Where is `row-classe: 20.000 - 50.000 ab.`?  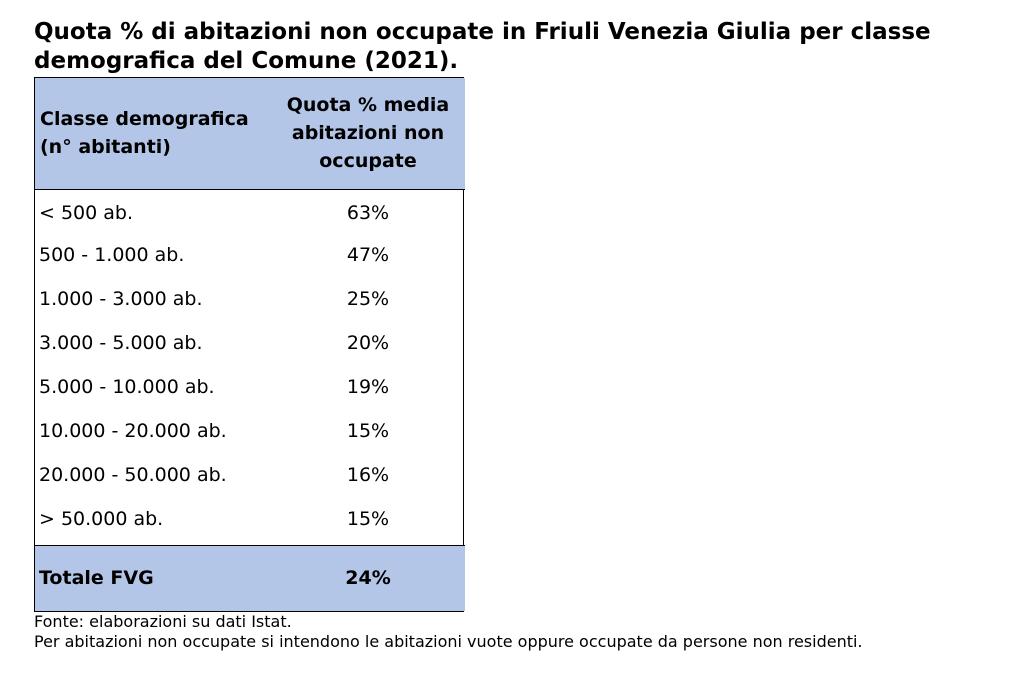
row-classe: 20.000 - 50.000 ab. is located at coordinates (133, 475).